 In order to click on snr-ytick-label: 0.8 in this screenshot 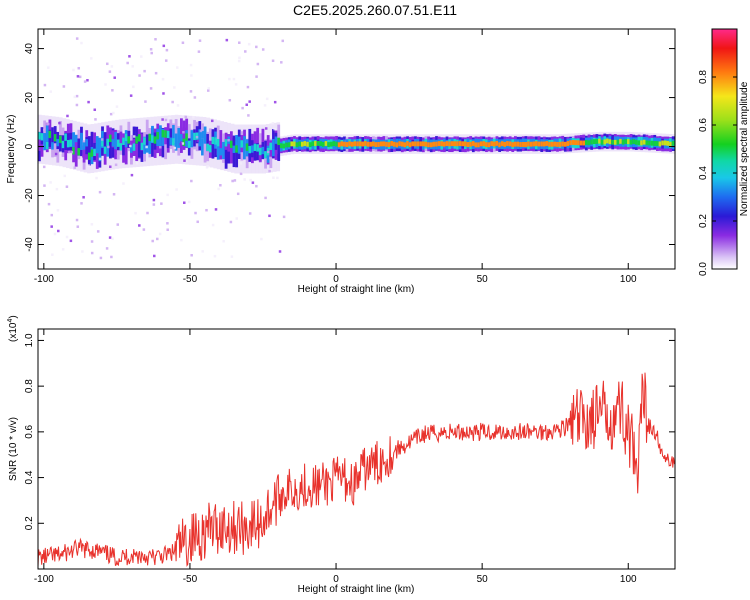, I will do `click(29, 386)`.